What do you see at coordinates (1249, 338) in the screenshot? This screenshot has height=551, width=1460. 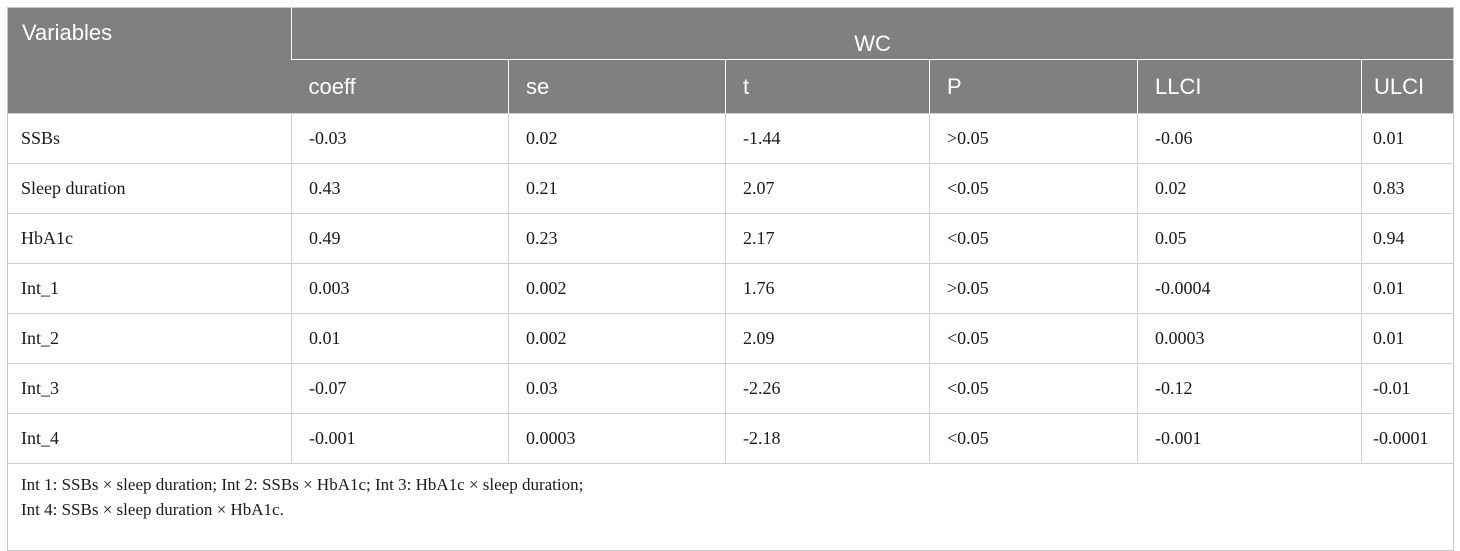 I see `cell-llci: 0.0003` at bounding box center [1249, 338].